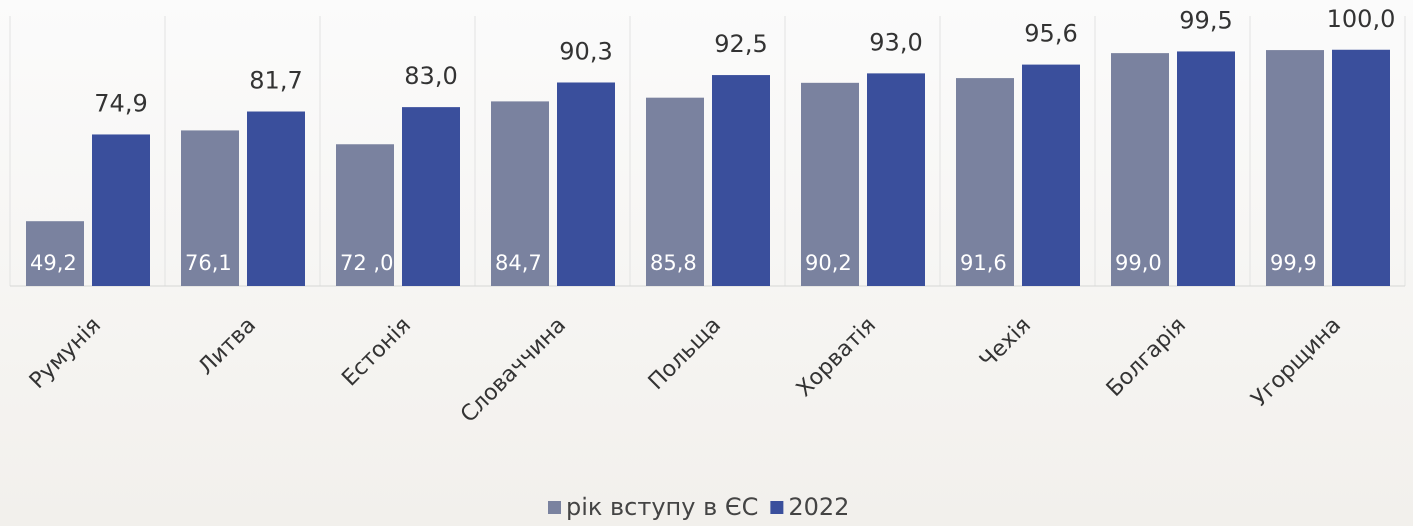 The width and height of the screenshot is (1413, 526). I want to click on value-label: 49,2, so click(53, 263).